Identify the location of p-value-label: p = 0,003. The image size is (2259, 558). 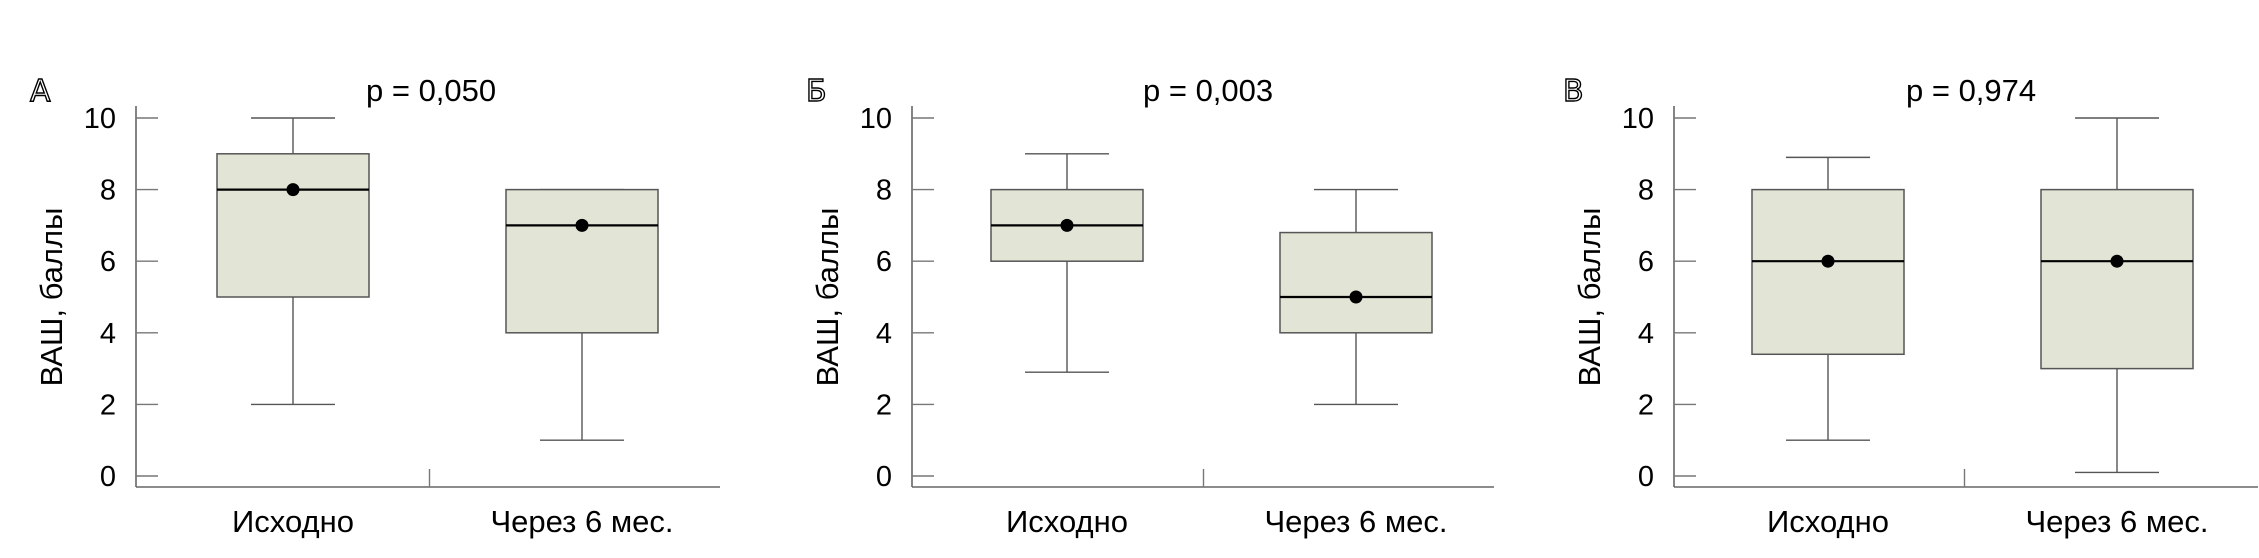
(1208, 90).